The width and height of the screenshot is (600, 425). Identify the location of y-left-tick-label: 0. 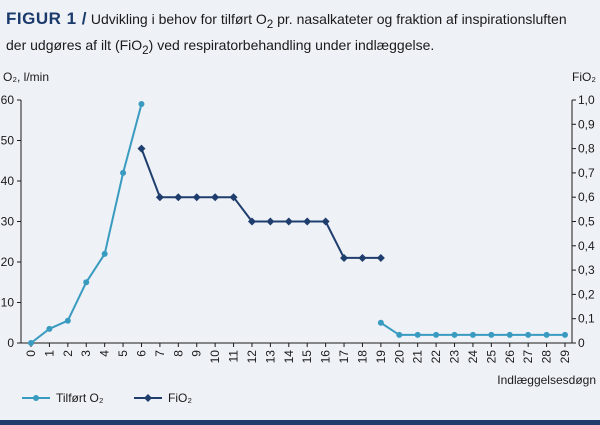
(10, 343).